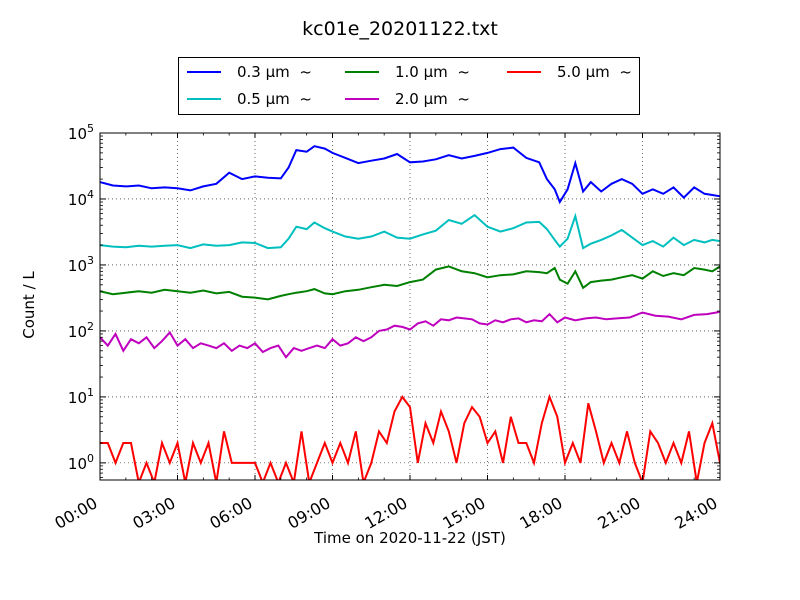 This screenshot has width=800, height=600. Describe the element at coordinates (81, 132) in the screenshot. I see `y-tick-label: 10⁵` at that location.